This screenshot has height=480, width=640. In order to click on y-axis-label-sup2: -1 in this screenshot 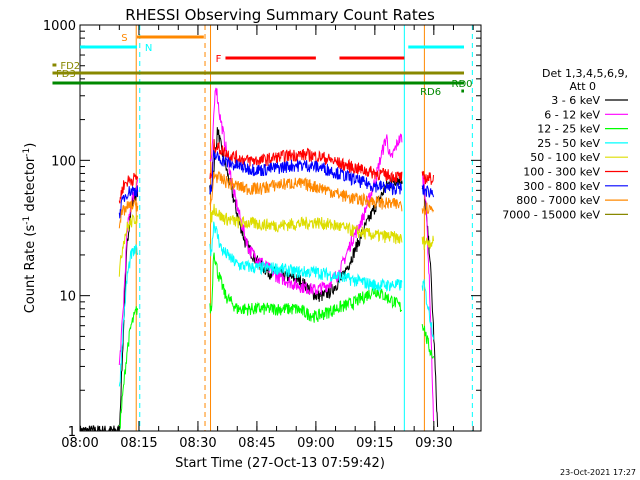, I will do `click(27, 152)`.